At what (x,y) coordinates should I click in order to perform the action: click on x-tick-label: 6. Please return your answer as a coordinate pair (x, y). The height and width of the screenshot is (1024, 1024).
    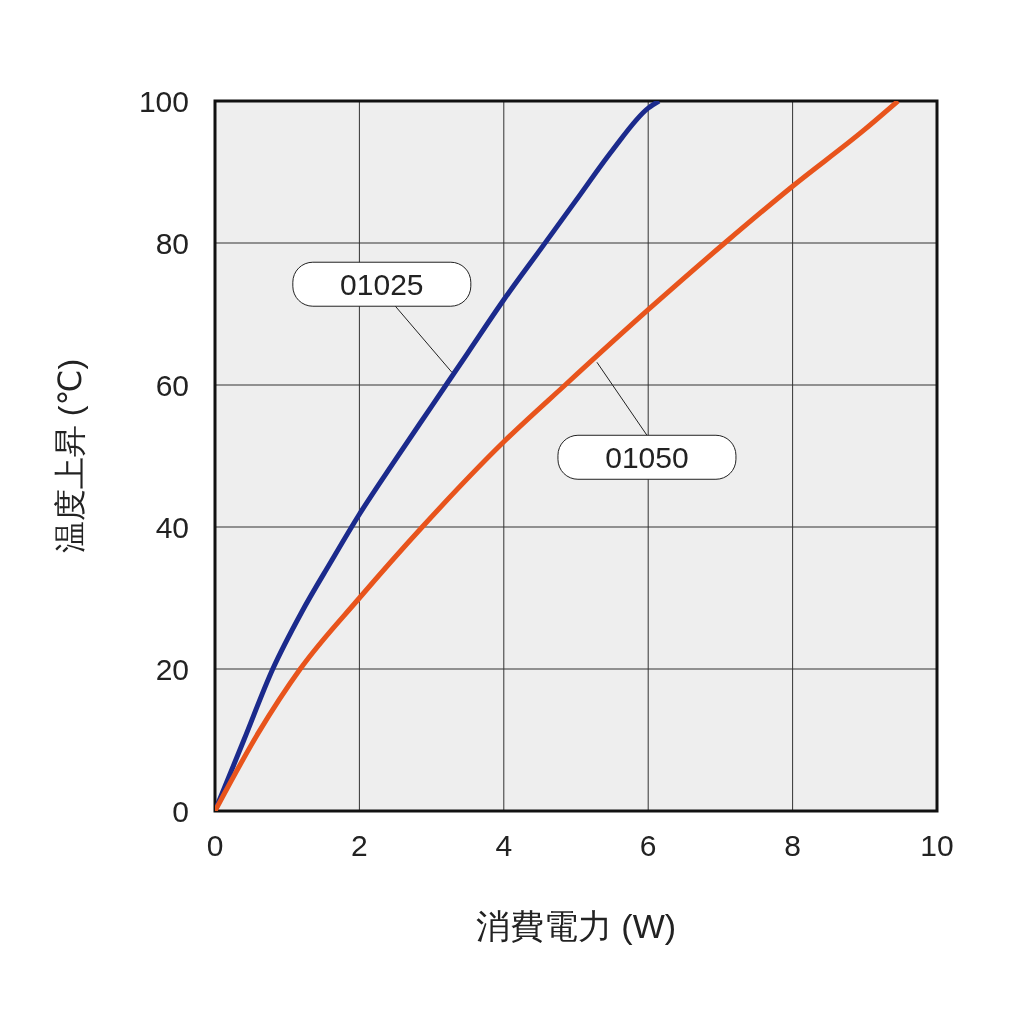
    Looking at the image, I should click on (648, 846).